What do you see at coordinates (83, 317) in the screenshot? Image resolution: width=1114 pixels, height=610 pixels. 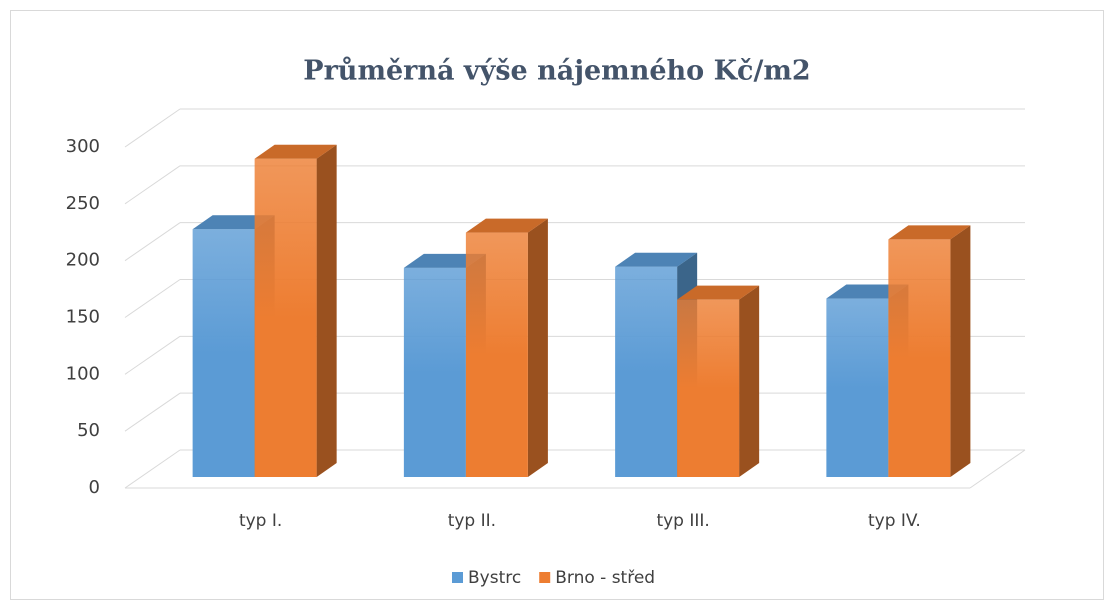 I see `y-tick-label: 150` at bounding box center [83, 317].